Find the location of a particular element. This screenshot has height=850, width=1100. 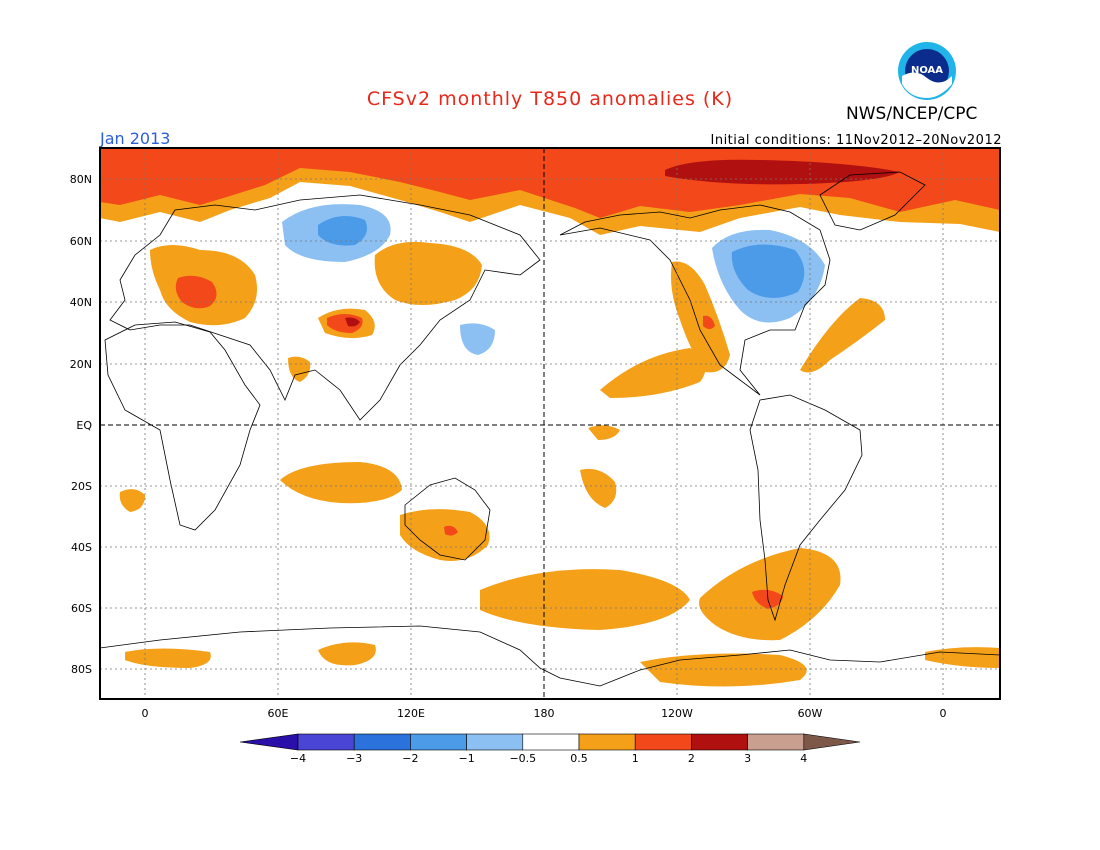

north-america-outline is located at coordinates (695, 300).